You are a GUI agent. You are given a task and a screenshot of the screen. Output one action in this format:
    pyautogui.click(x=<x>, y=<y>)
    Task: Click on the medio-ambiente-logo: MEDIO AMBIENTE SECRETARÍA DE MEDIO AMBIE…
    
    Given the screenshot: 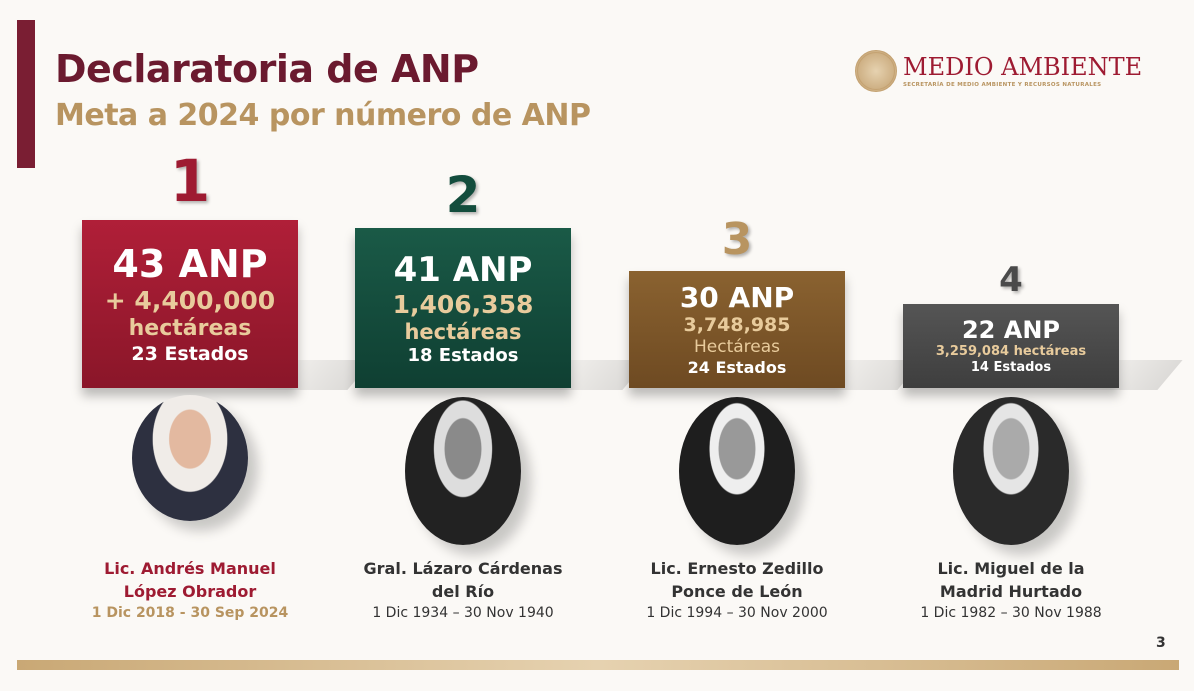 What is the action you would take?
    pyautogui.click(x=998, y=71)
    